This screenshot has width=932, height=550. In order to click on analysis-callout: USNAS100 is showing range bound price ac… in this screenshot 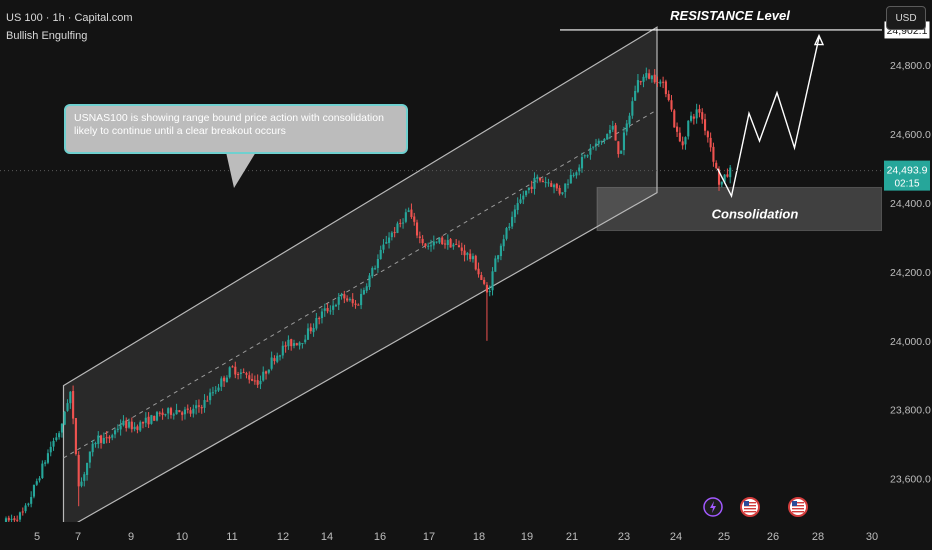, I will do `click(236, 129)`.